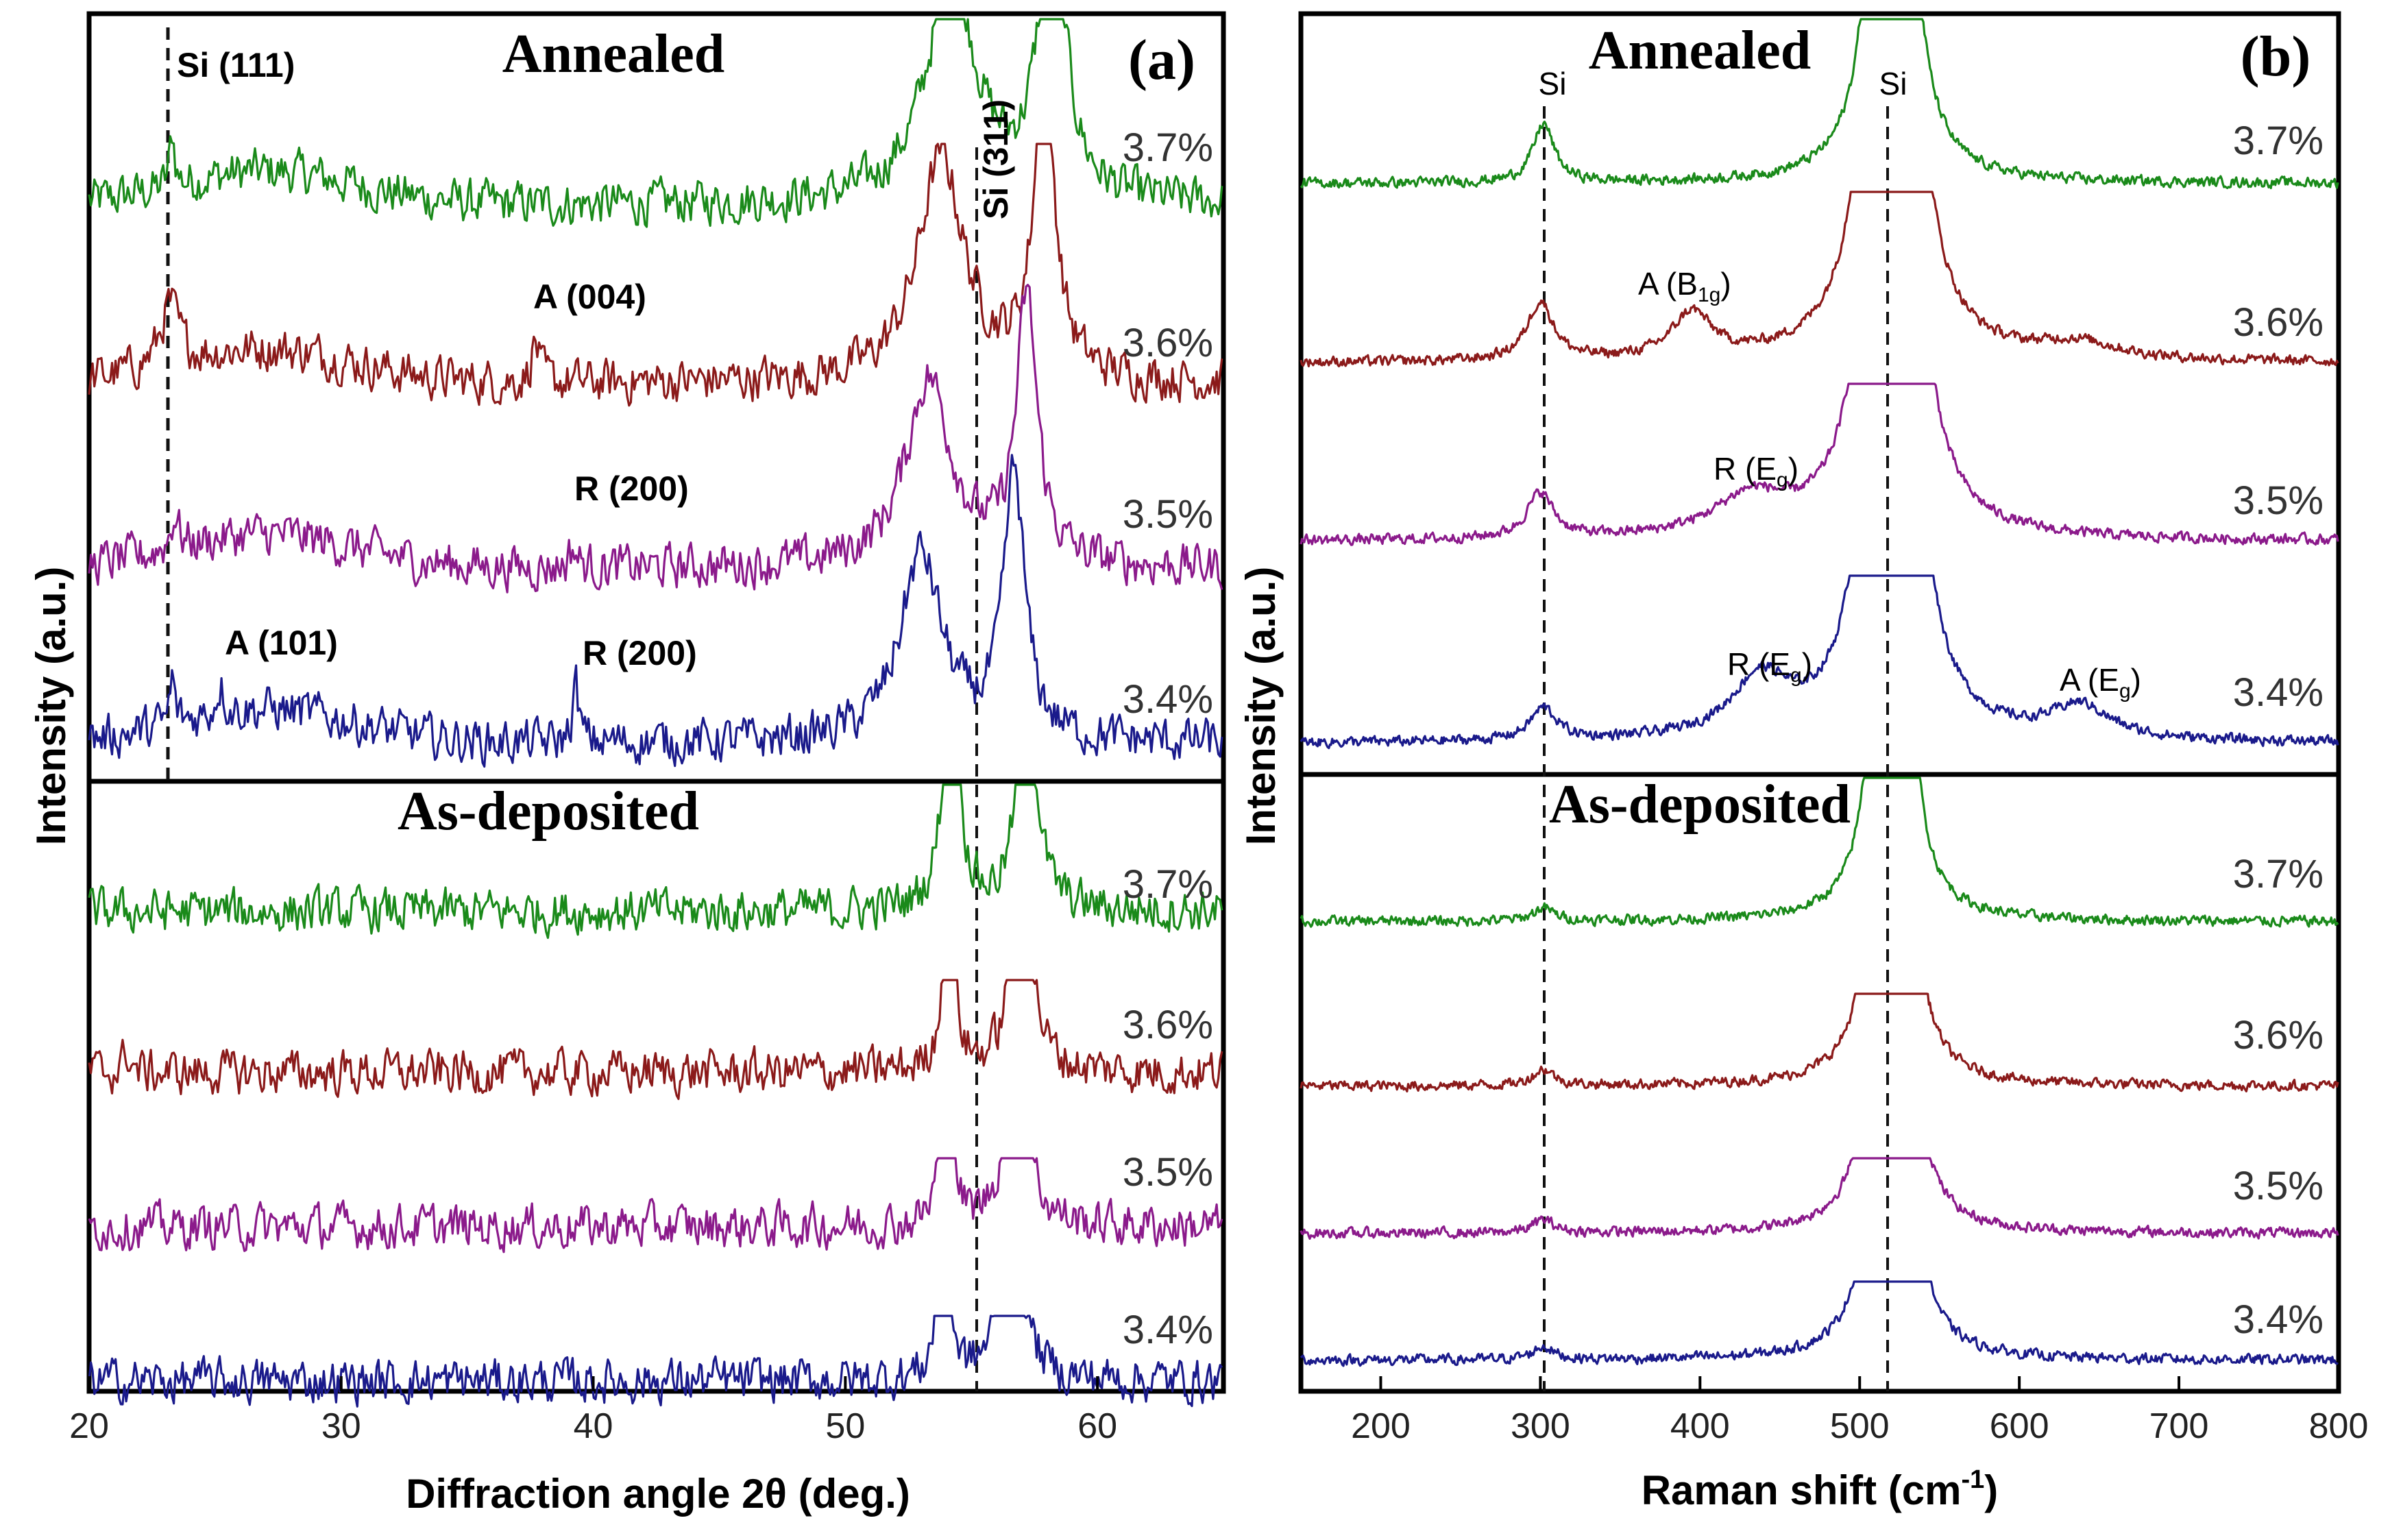 The height and width of the screenshot is (1540, 2390). Describe the element at coordinates (1700, 1426) in the screenshot. I see `x-tick-label-b-400: 400` at that location.